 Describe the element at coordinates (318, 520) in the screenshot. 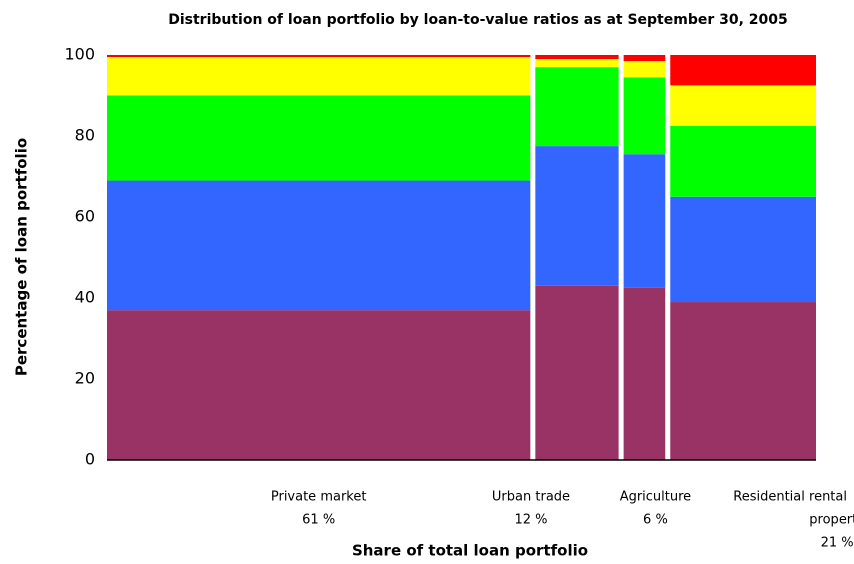

I see `share-label: 61 %` at that location.